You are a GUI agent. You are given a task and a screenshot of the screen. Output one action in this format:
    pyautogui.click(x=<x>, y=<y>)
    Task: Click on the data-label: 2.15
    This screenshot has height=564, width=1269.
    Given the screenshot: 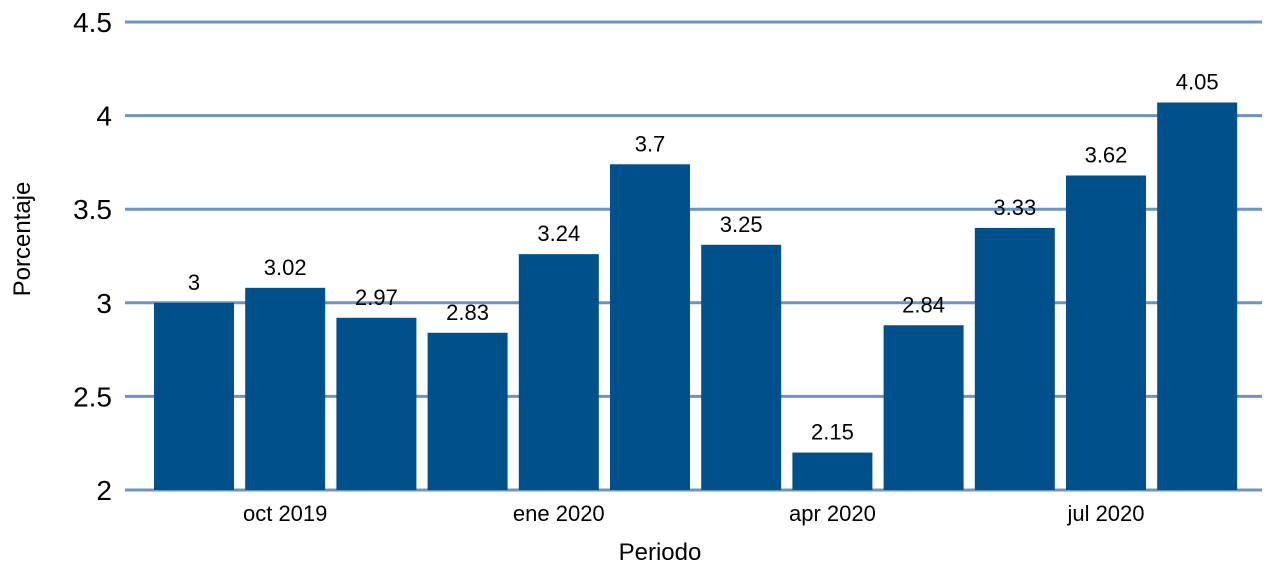 What is the action you would take?
    pyautogui.click(x=832, y=432)
    